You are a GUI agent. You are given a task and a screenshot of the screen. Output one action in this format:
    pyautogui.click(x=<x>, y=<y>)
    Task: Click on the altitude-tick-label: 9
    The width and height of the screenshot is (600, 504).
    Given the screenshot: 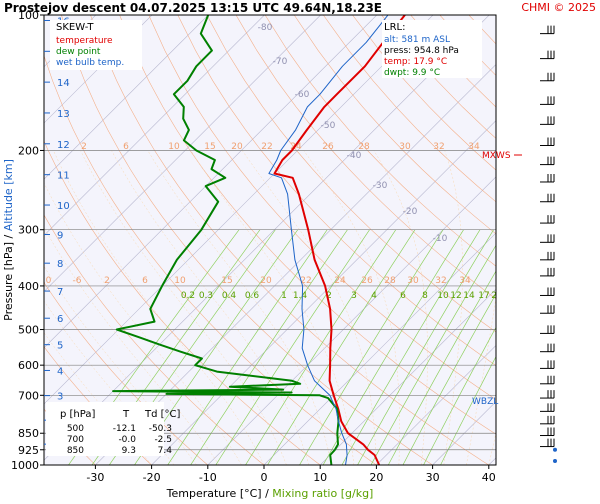 What is the action you would take?
    pyautogui.click(x=60, y=236)
    